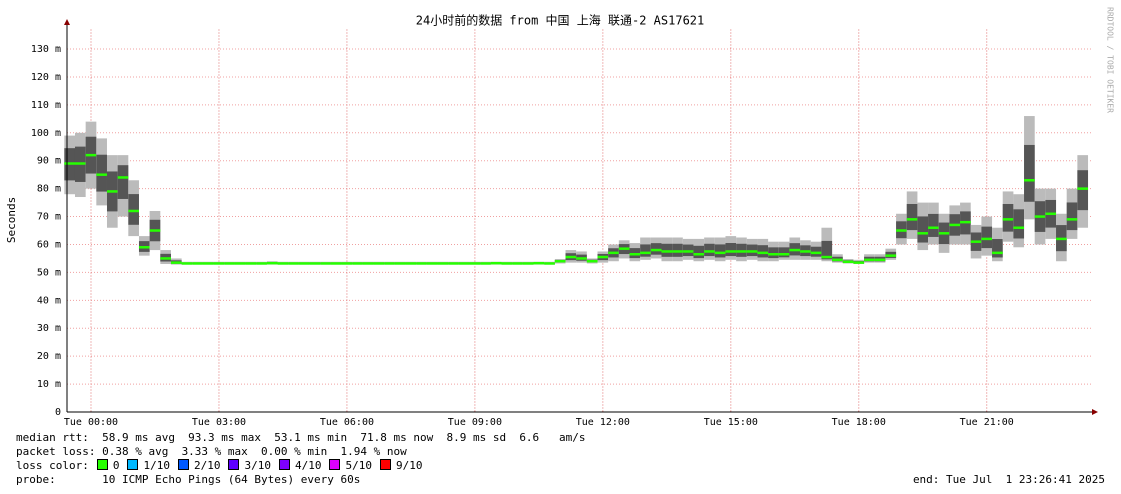 The height and width of the screenshot is (494, 1121). I want to click on y-tick-label: 20 m, so click(49, 356).